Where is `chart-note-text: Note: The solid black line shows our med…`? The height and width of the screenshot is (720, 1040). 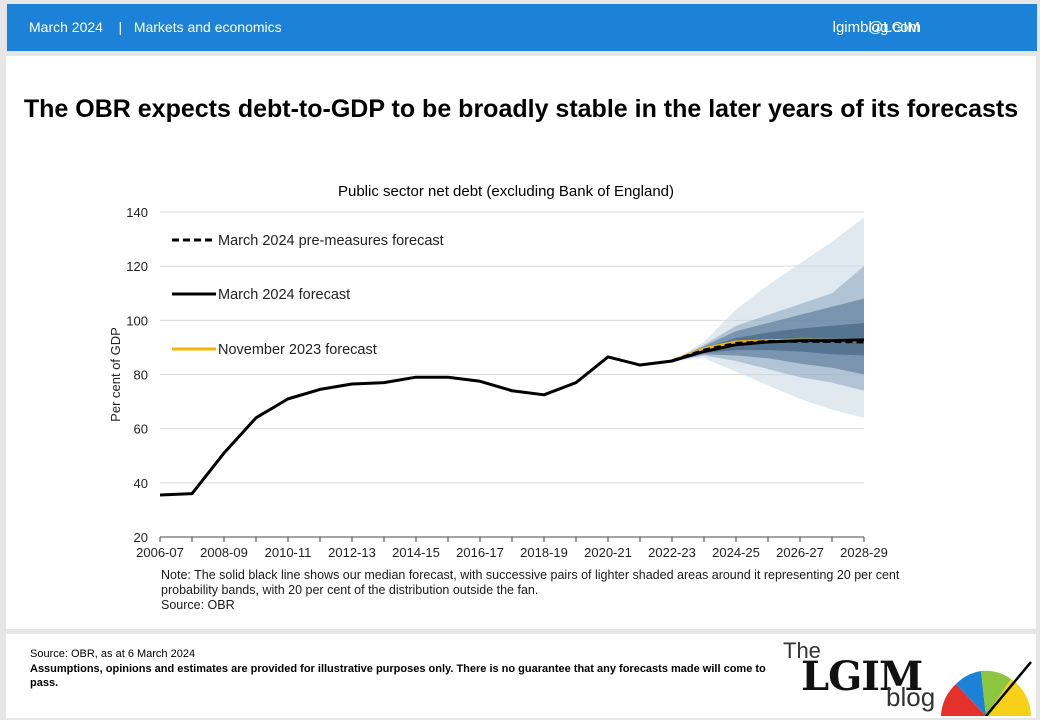
chart-note-text: Note: The solid black line shows our med… is located at coordinates (530, 582).